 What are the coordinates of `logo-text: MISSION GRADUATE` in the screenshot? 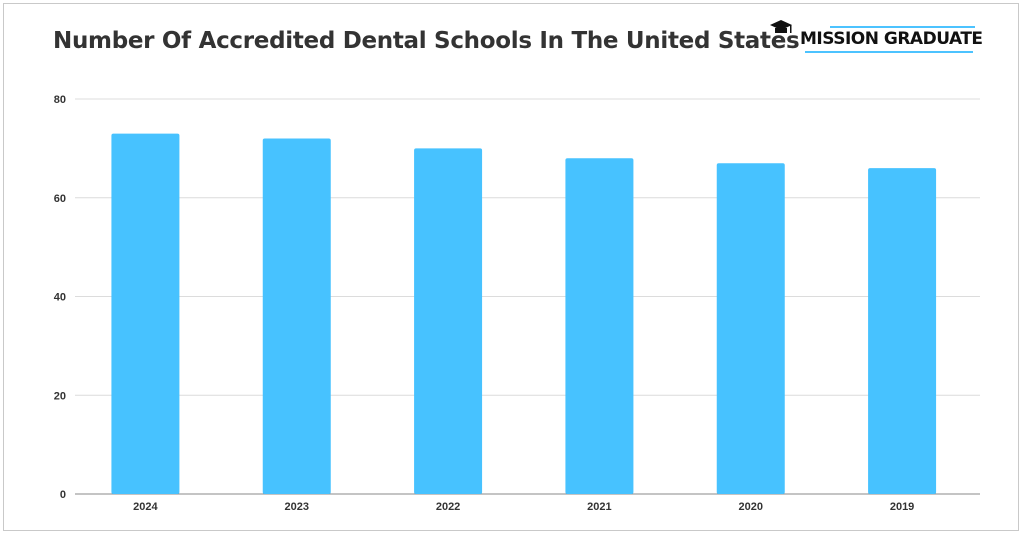 It's located at (891, 39).